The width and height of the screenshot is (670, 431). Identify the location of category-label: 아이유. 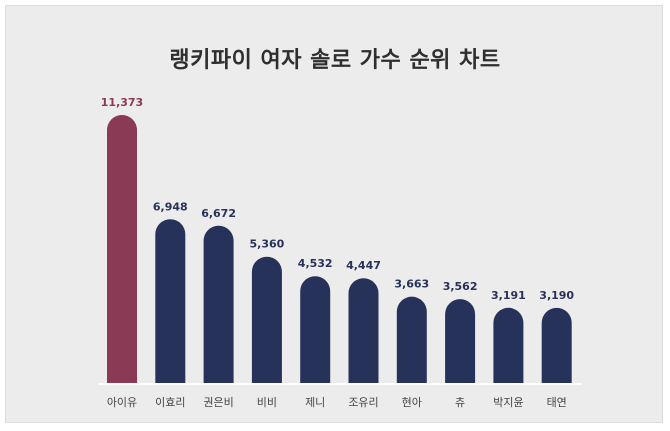
(122, 402).